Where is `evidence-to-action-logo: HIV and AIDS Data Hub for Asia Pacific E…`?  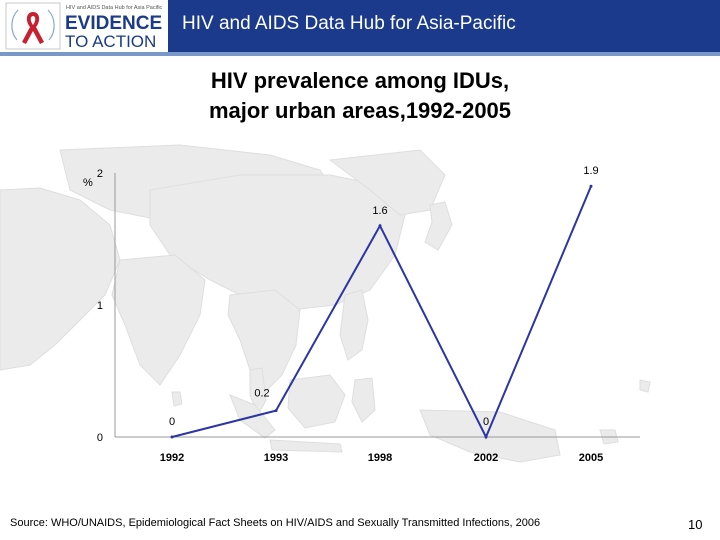 evidence-to-action-logo: HIV and AIDS Data Hub for Asia Pacific E… is located at coordinates (84, 26).